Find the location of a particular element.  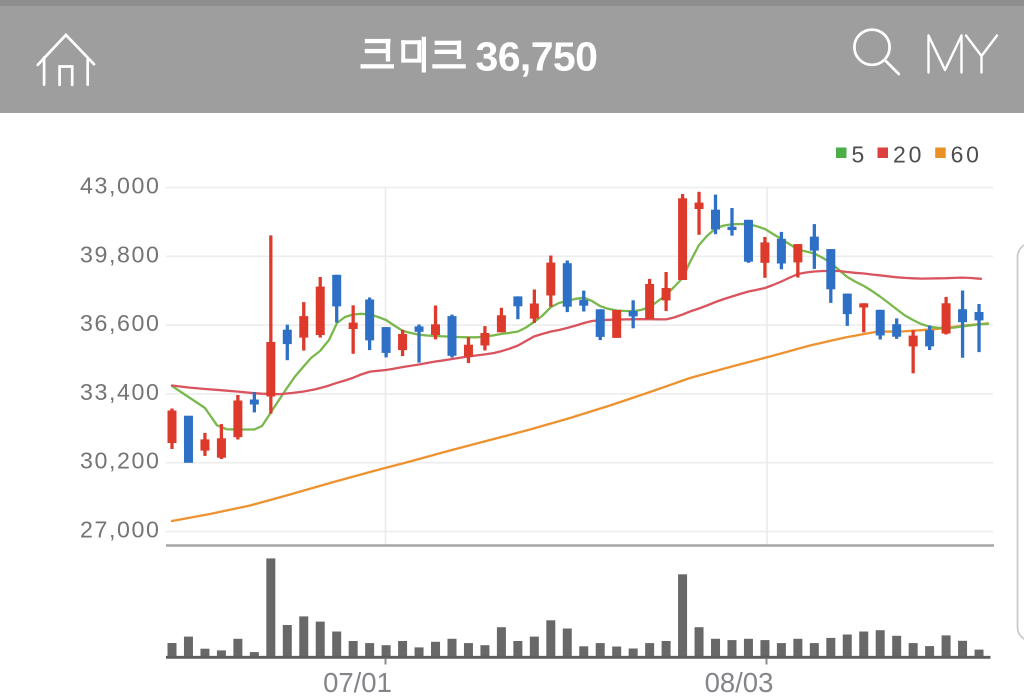

svg-text: 08/03 is located at coordinates (739, 682).